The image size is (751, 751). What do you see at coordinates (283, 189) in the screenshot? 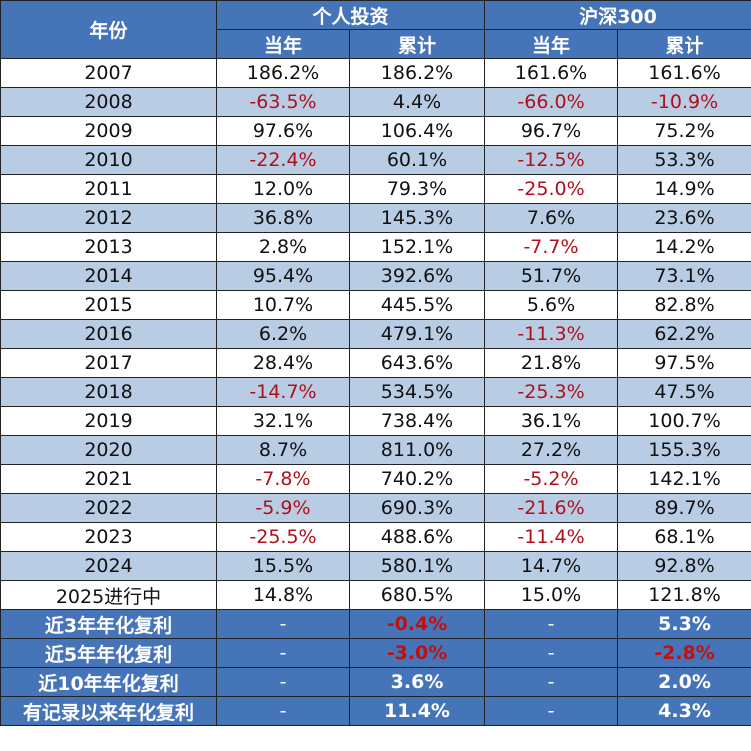
I see `personal-current-cell: 12.0%` at bounding box center [283, 189].